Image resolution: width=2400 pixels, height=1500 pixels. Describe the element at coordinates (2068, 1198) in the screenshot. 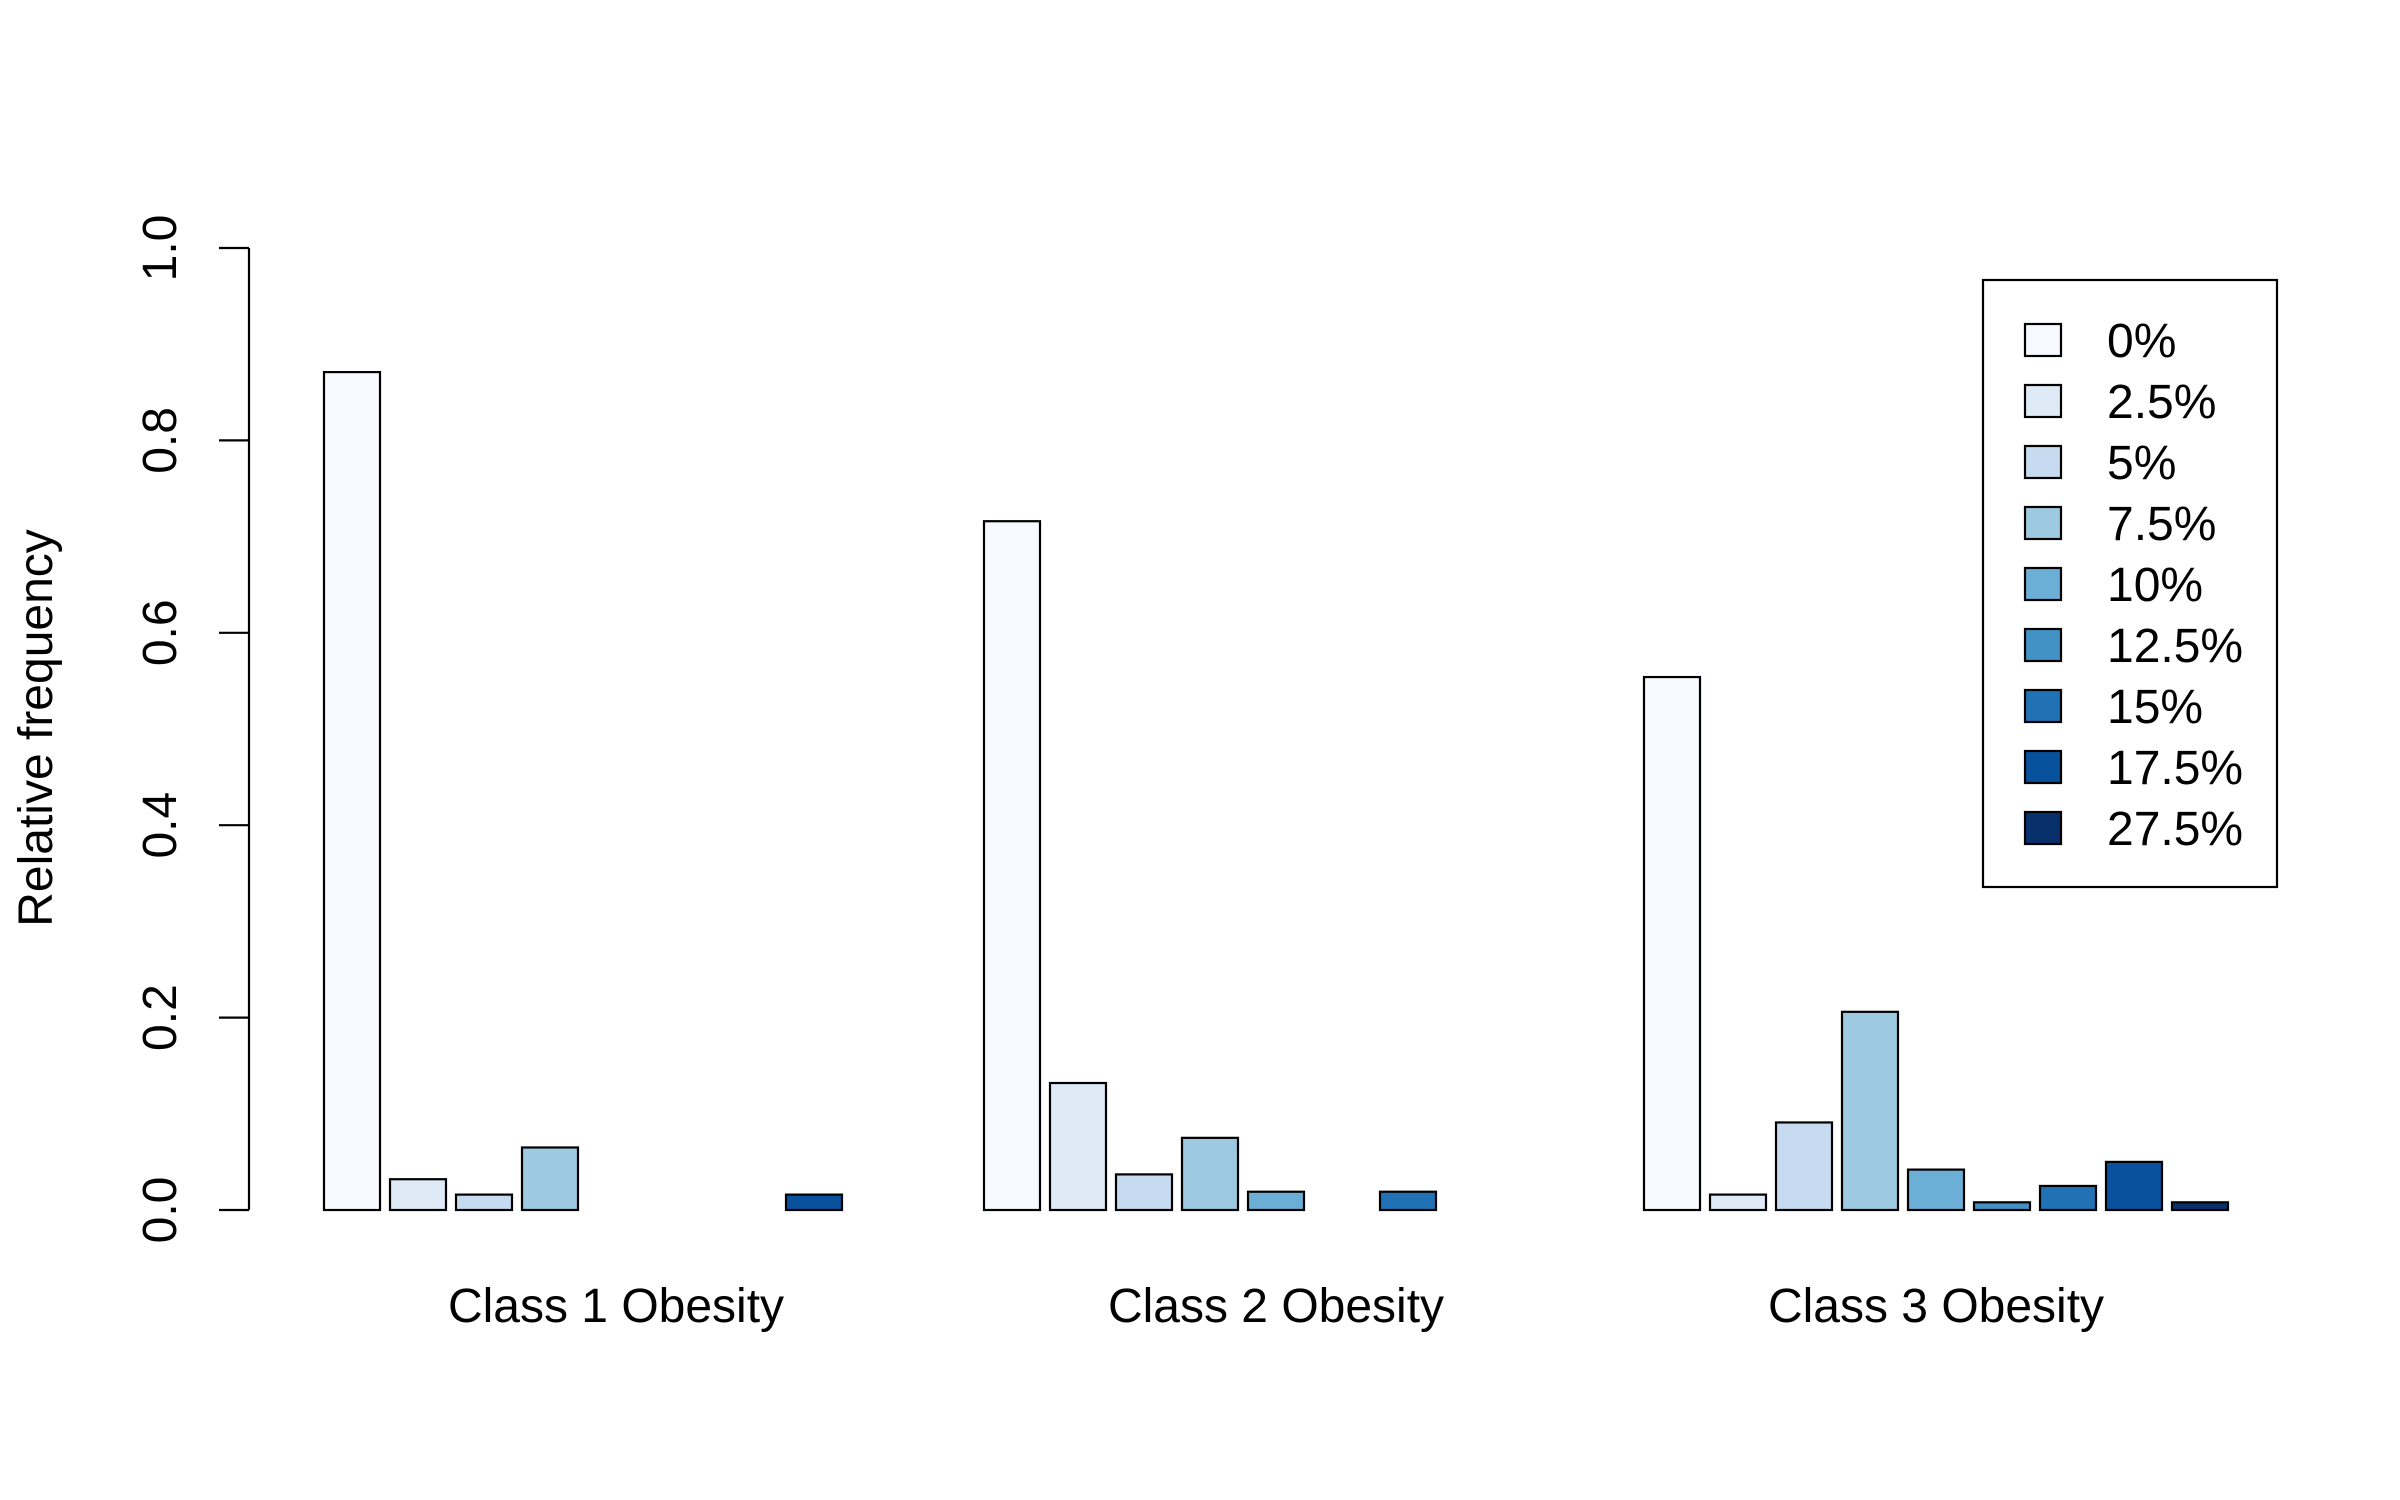

I see `bar-class-3-obesity-15pct` at that location.